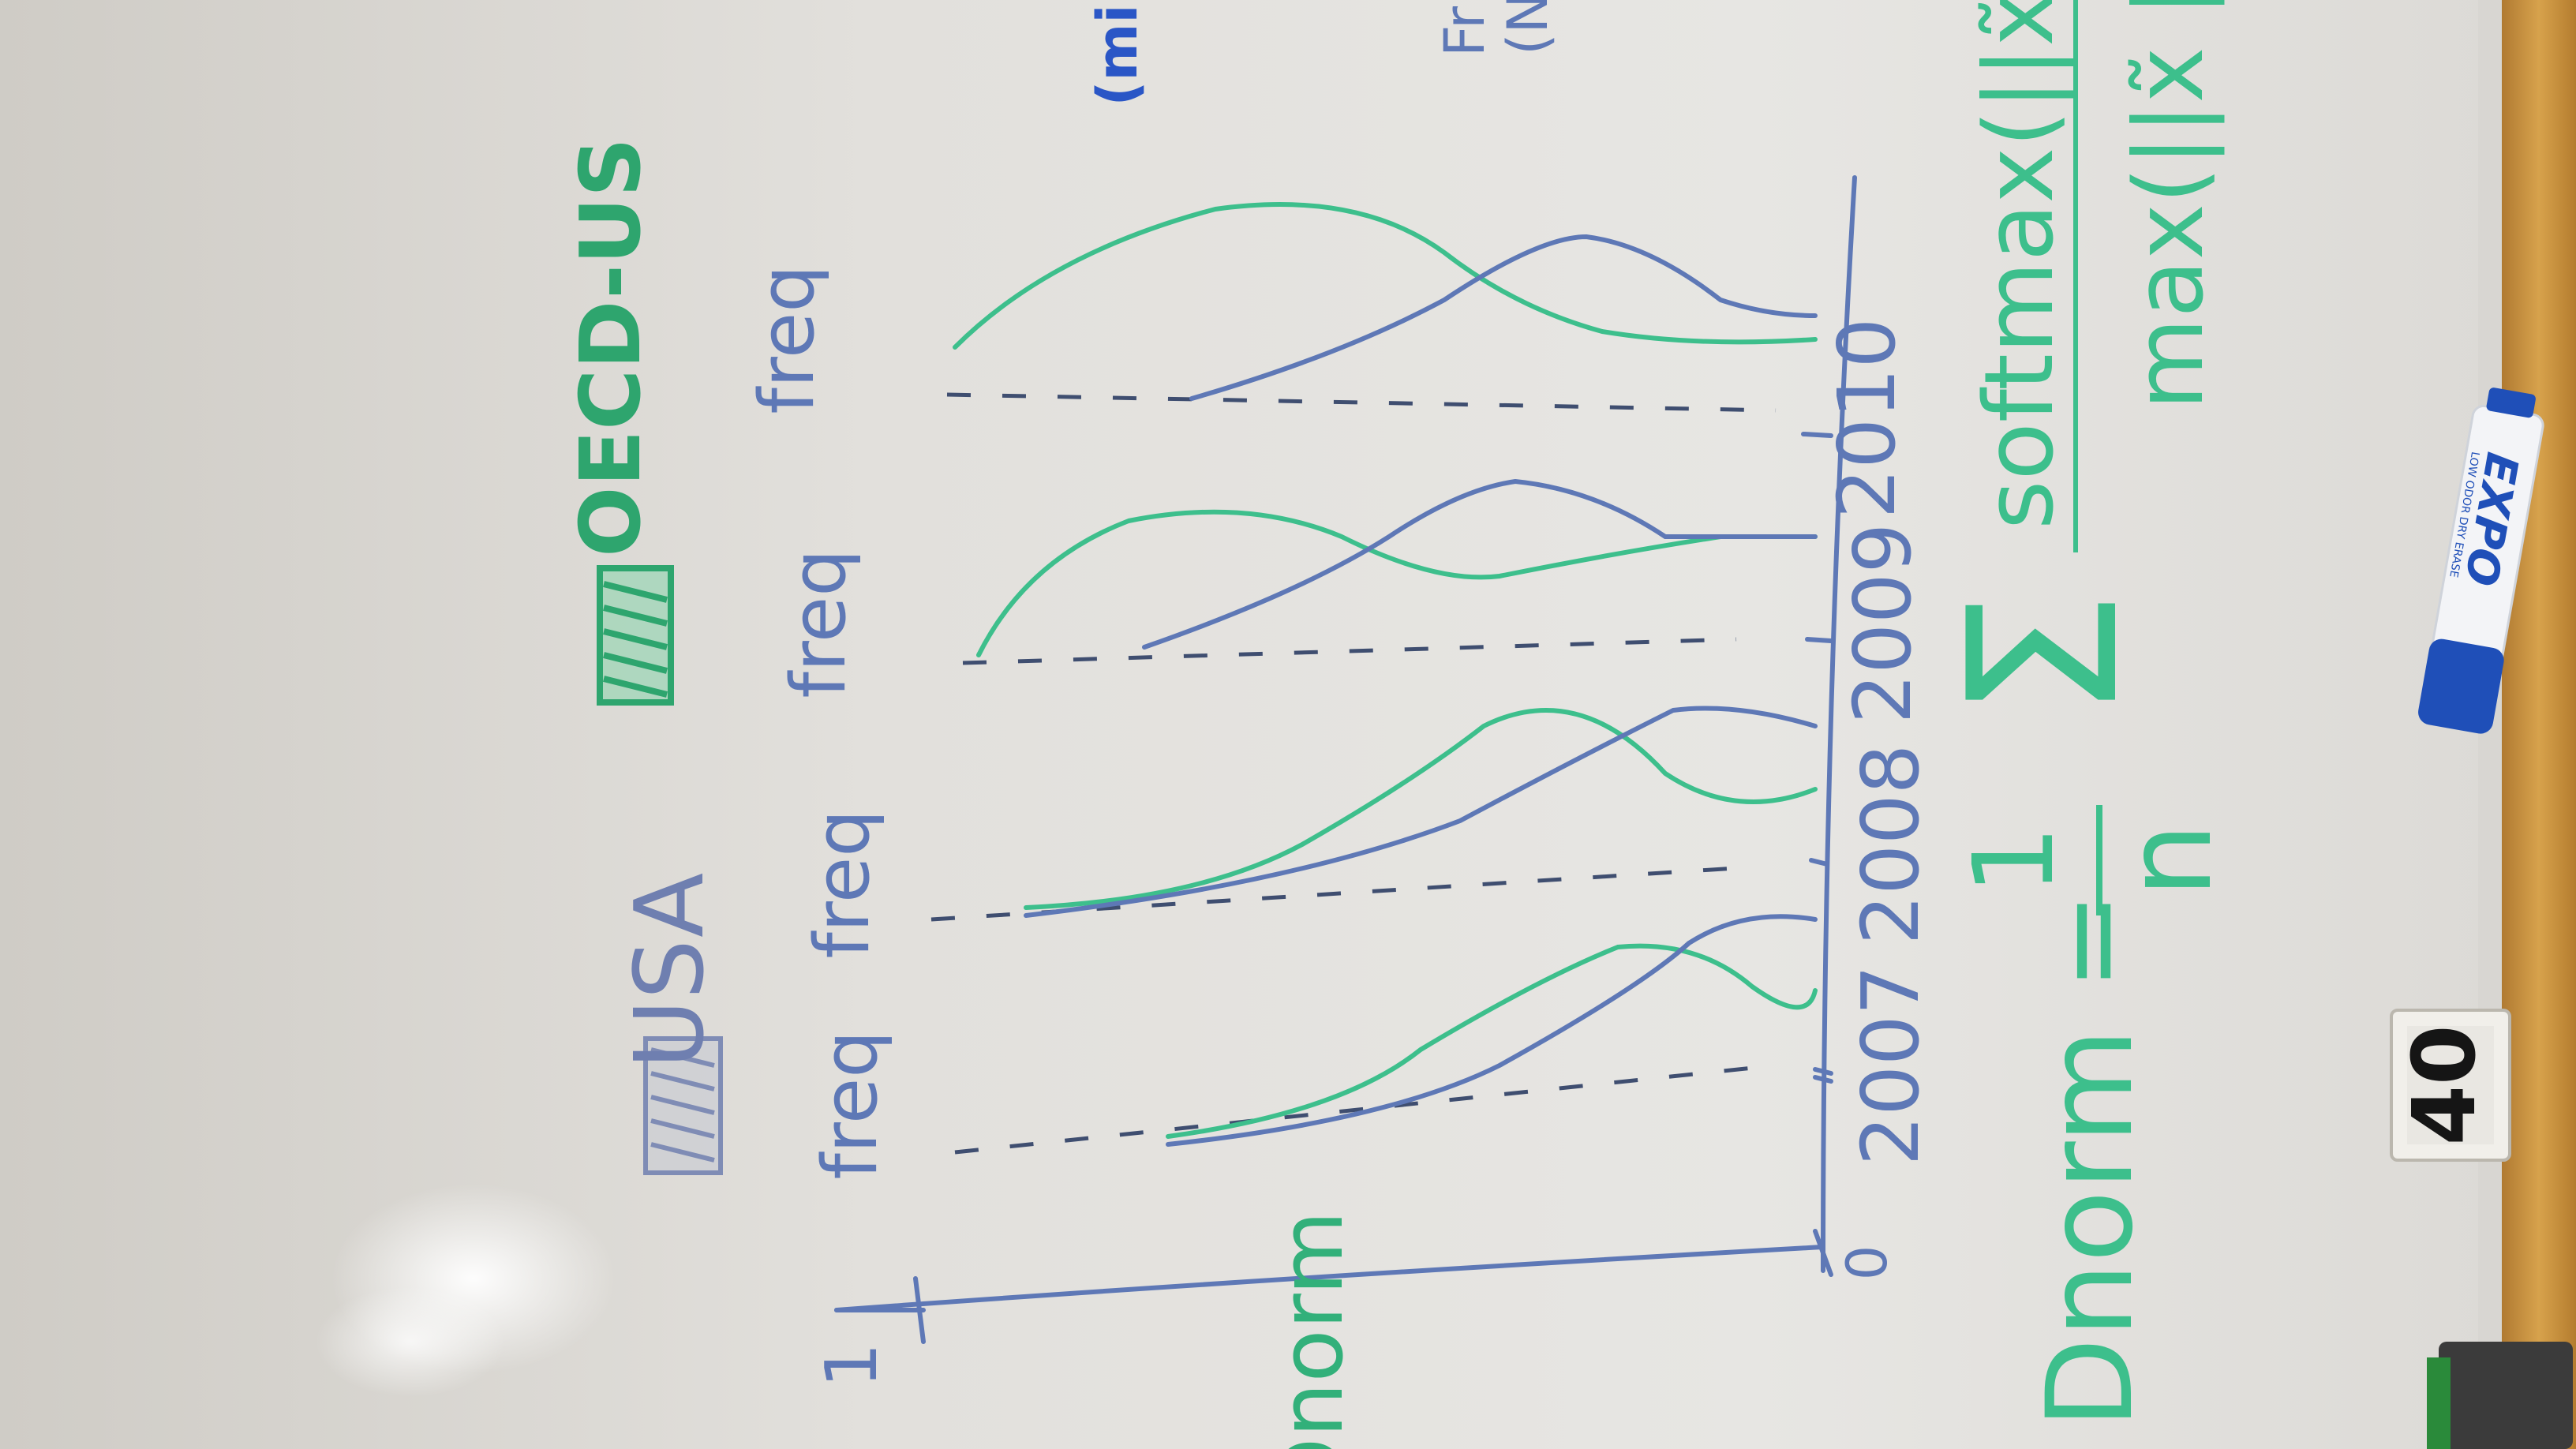 This screenshot has width=2576, height=1449. Describe the element at coordinates (880, 1310) in the screenshot. I see `y-axis-top-tick` at that location.